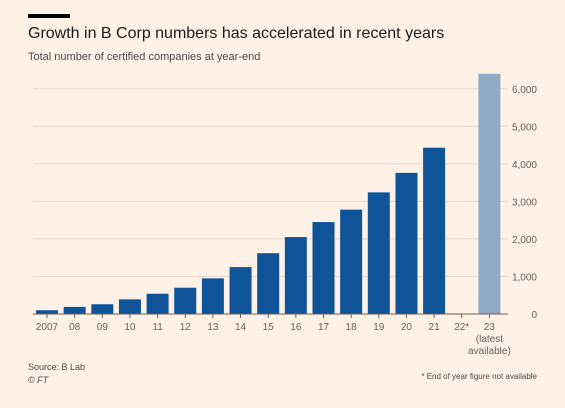 The image size is (565, 408). What do you see at coordinates (534, 315) in the screenshot?
I see `y-tick-label: 0` at bounding box center [534, 315].